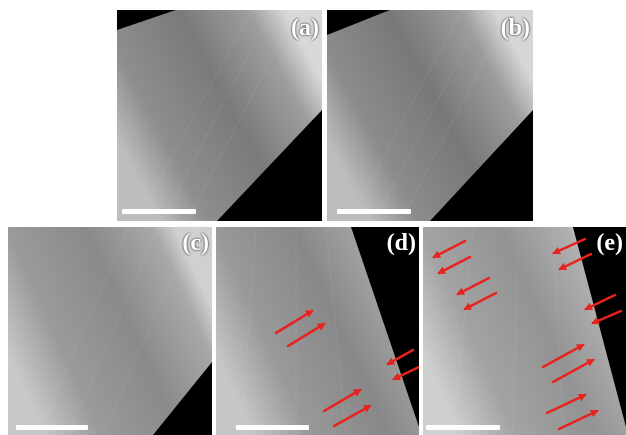  I want to click on panel-label-d: (d), so click(401, 243).